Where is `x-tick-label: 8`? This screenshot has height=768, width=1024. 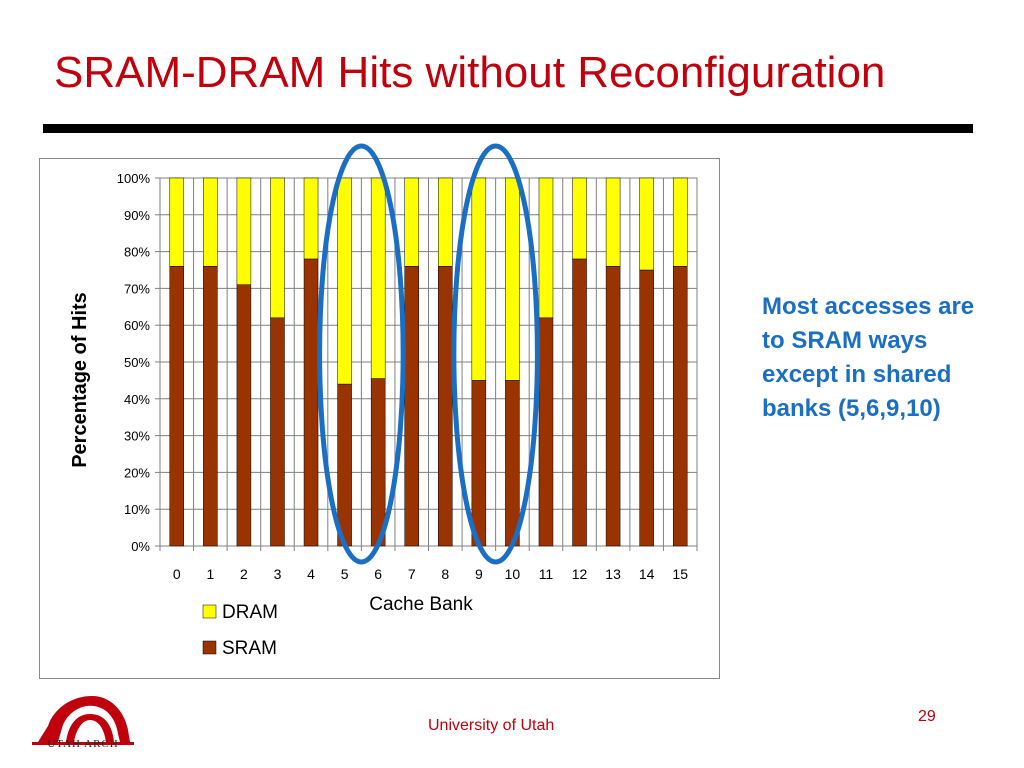
x-tick-label: 8 is located at coordinates (445, 574).